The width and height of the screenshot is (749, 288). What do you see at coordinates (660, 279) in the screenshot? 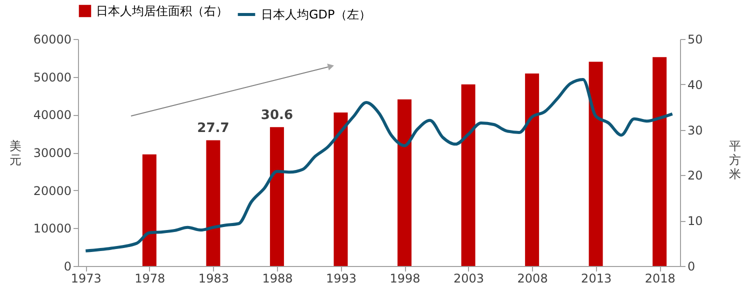
I see `x-tick-label: 2018` at bounding box center [660, 279].